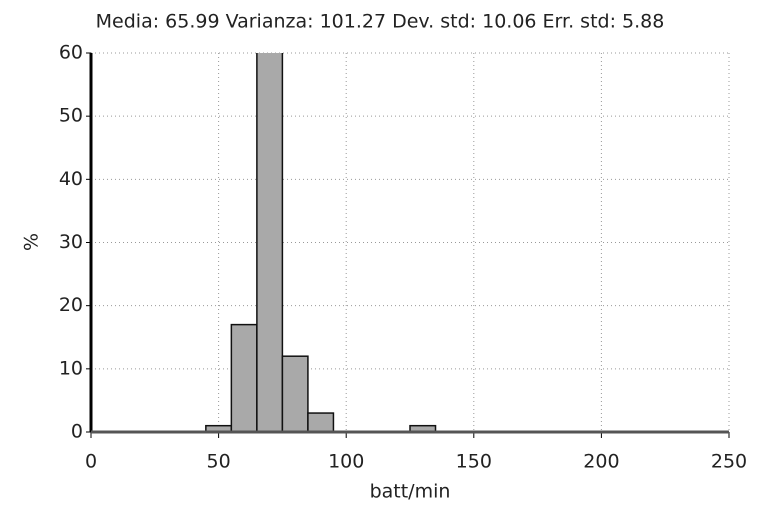 This screenshot has height=508, width=764. Describe the element at coordinates (32, 242) in the screenshot. I see `y-axis-label: %` at that location.